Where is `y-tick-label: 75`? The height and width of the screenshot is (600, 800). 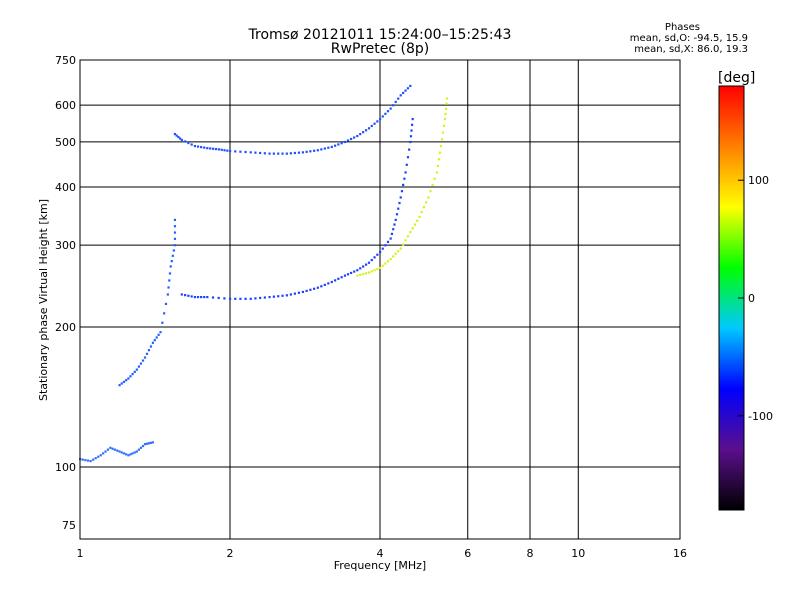
y-tick-label: 75 is located at coordinates (69, 525).